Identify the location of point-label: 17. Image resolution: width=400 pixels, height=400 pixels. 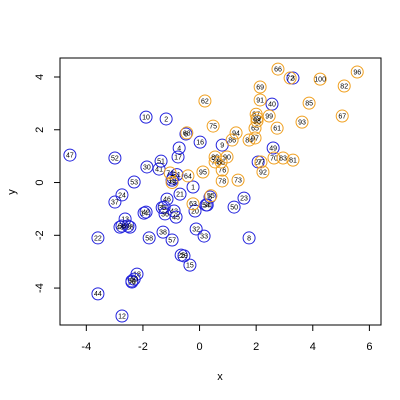
(178, 157).